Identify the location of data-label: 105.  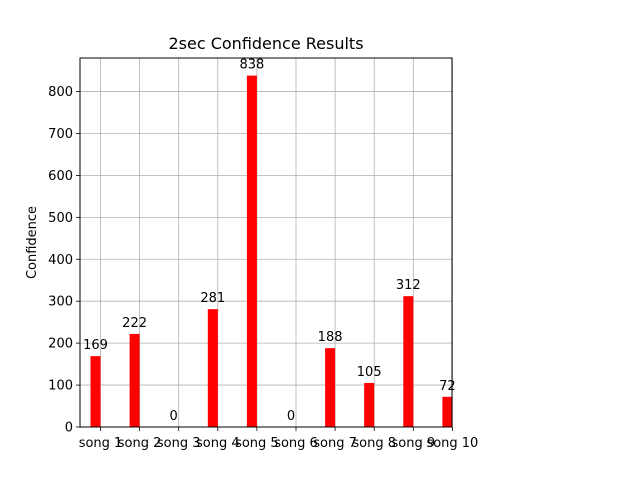
(369, 372).